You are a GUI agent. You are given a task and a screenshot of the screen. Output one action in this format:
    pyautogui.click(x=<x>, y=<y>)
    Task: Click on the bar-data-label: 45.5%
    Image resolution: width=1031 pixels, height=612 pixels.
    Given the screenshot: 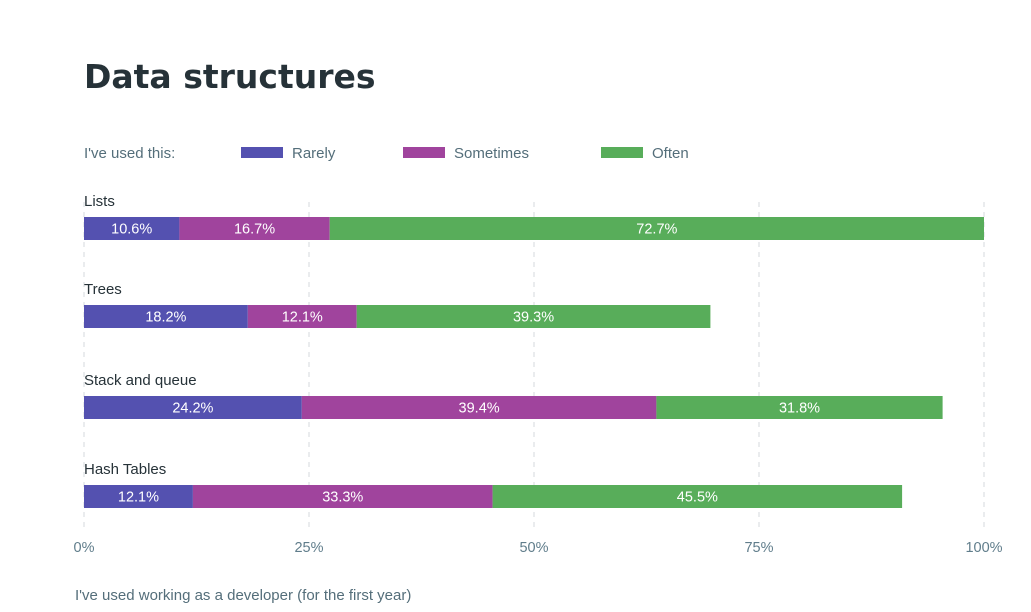 What is the action you would take?
    pyautogui.click(x=697, y=498)
    